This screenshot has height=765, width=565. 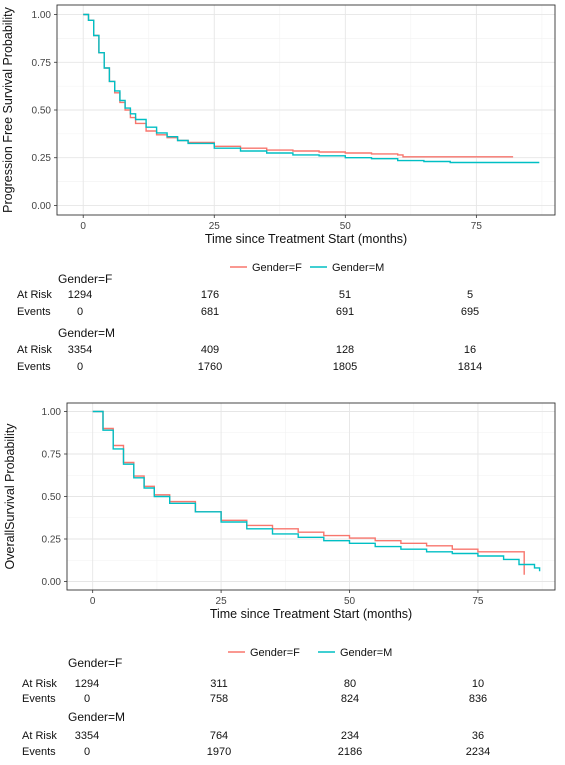 I want to click on risk-table-cell: 836, so click(x=478, y=699).